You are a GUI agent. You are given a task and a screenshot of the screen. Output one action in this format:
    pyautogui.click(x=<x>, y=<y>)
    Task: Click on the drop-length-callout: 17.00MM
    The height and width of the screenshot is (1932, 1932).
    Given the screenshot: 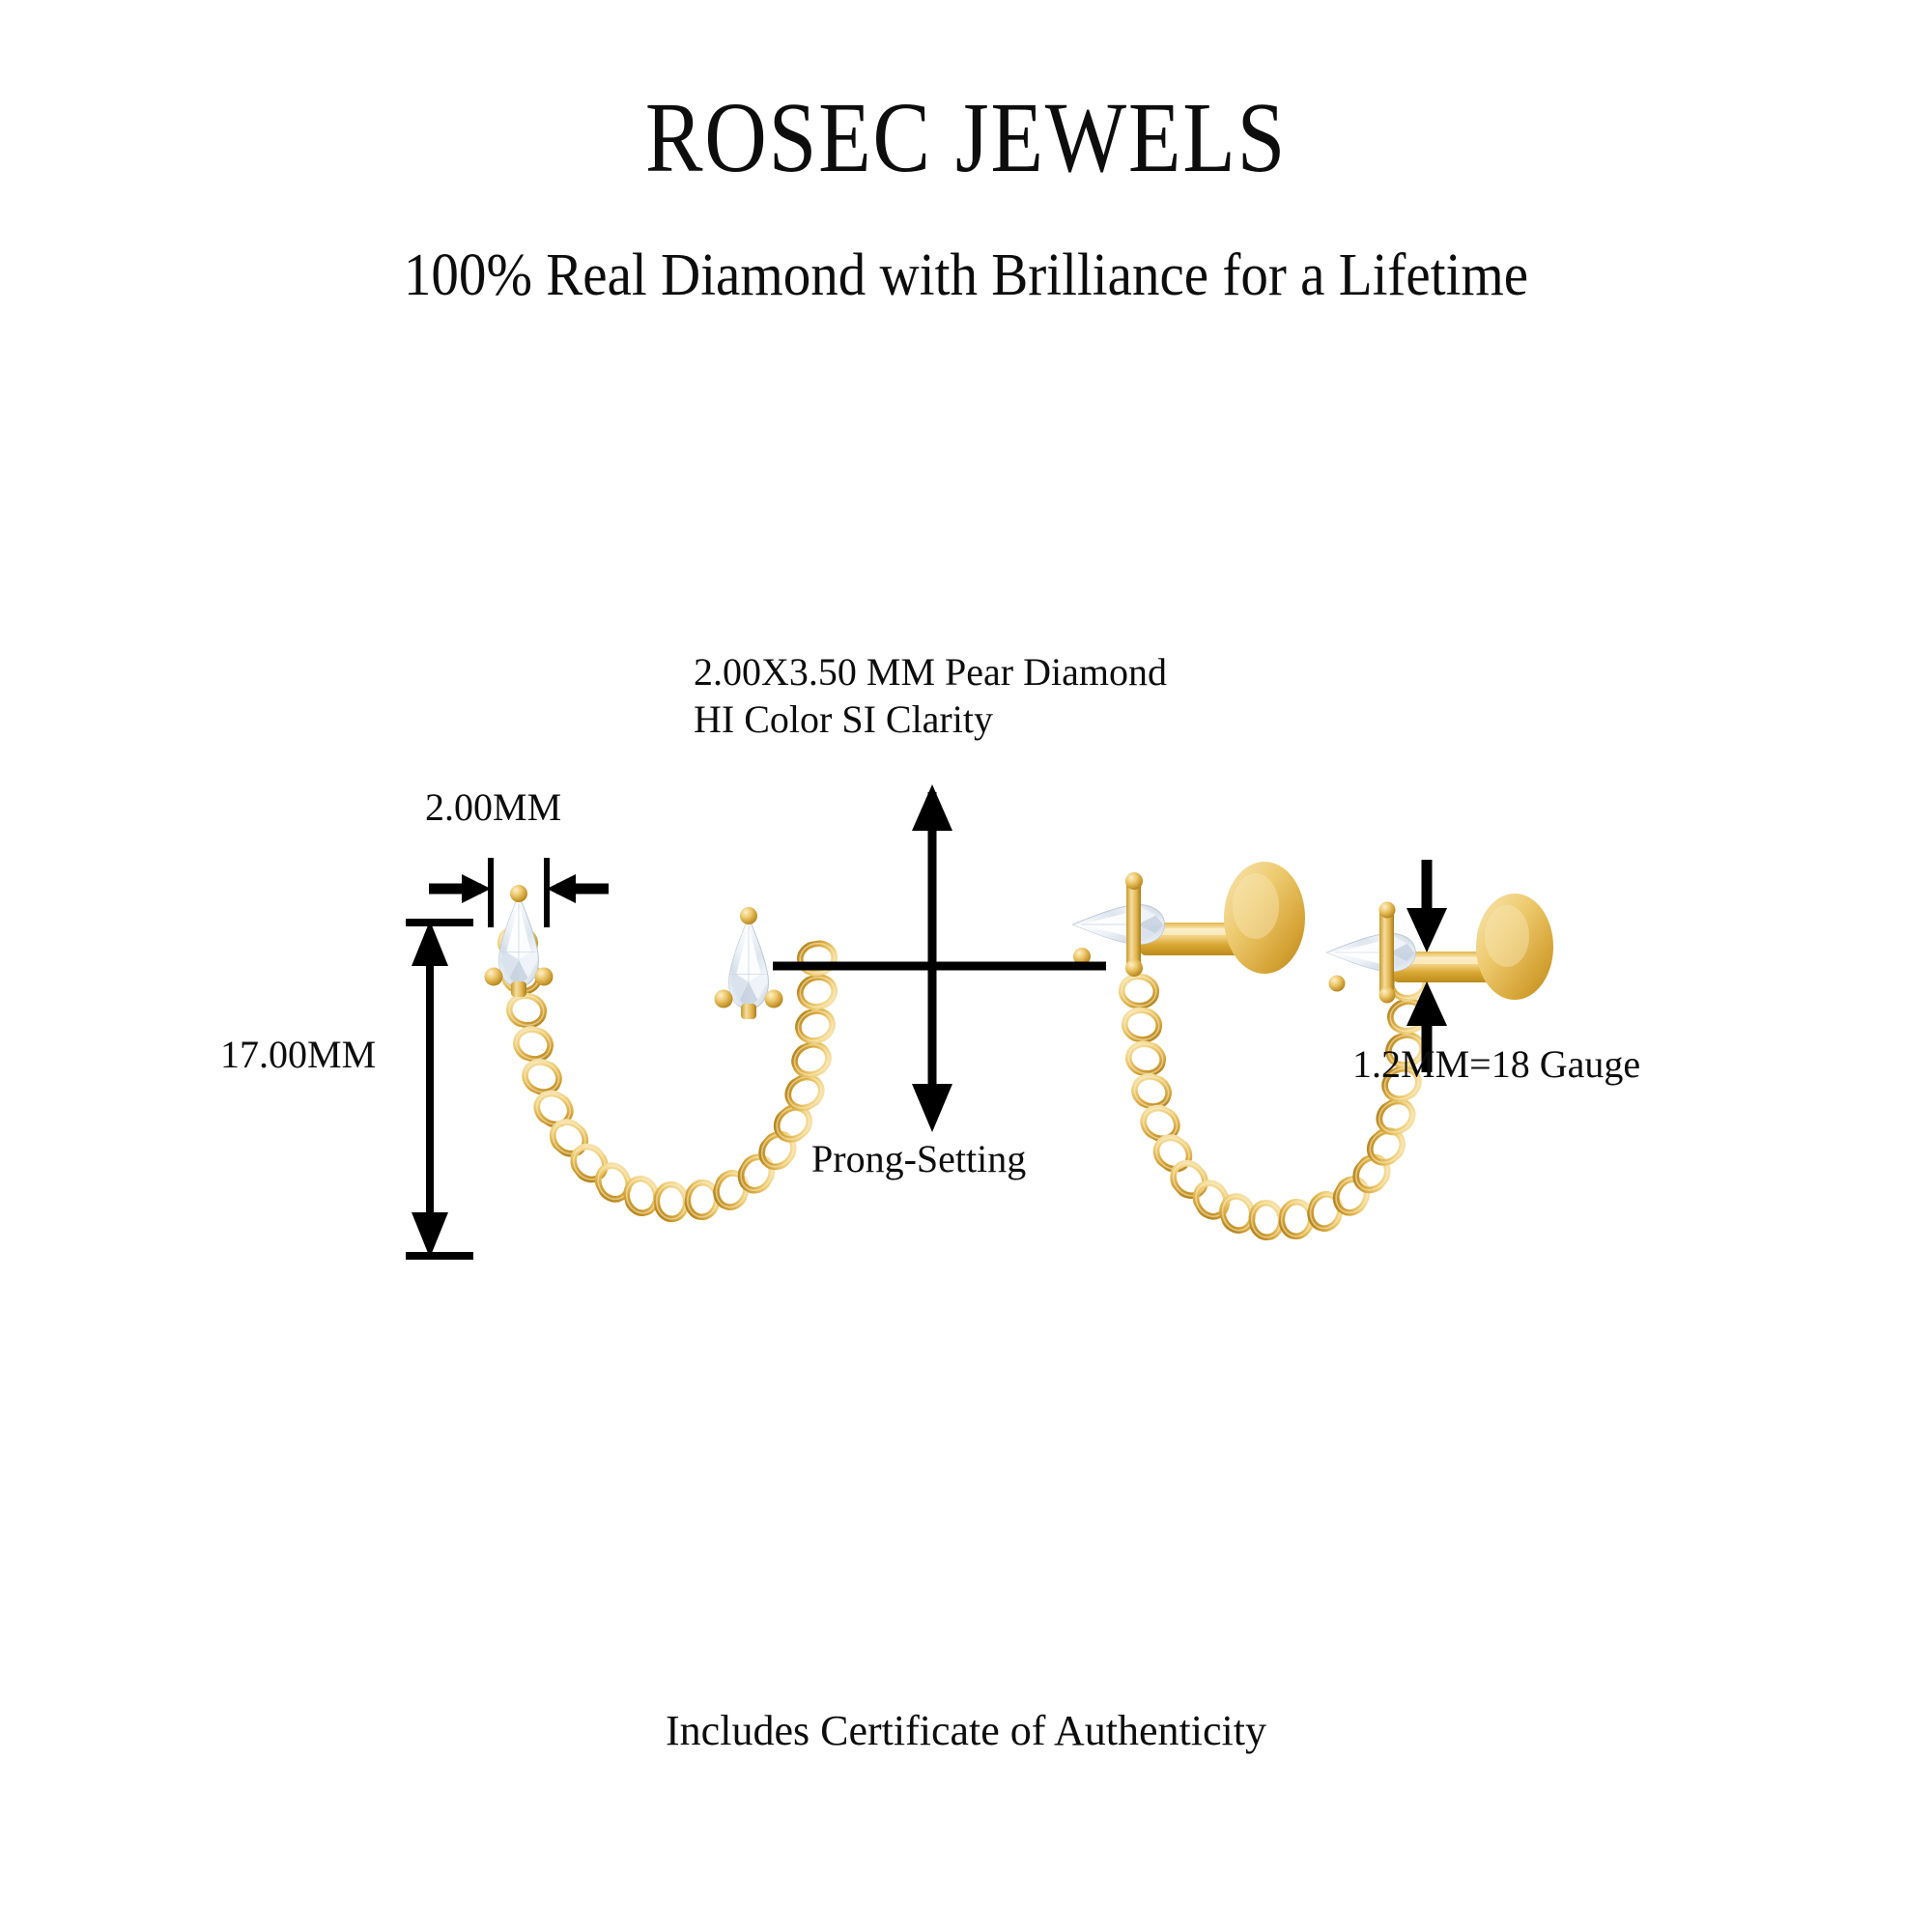 What is the action you would take?
    pyautogui.click(x=298, y=1054)
    